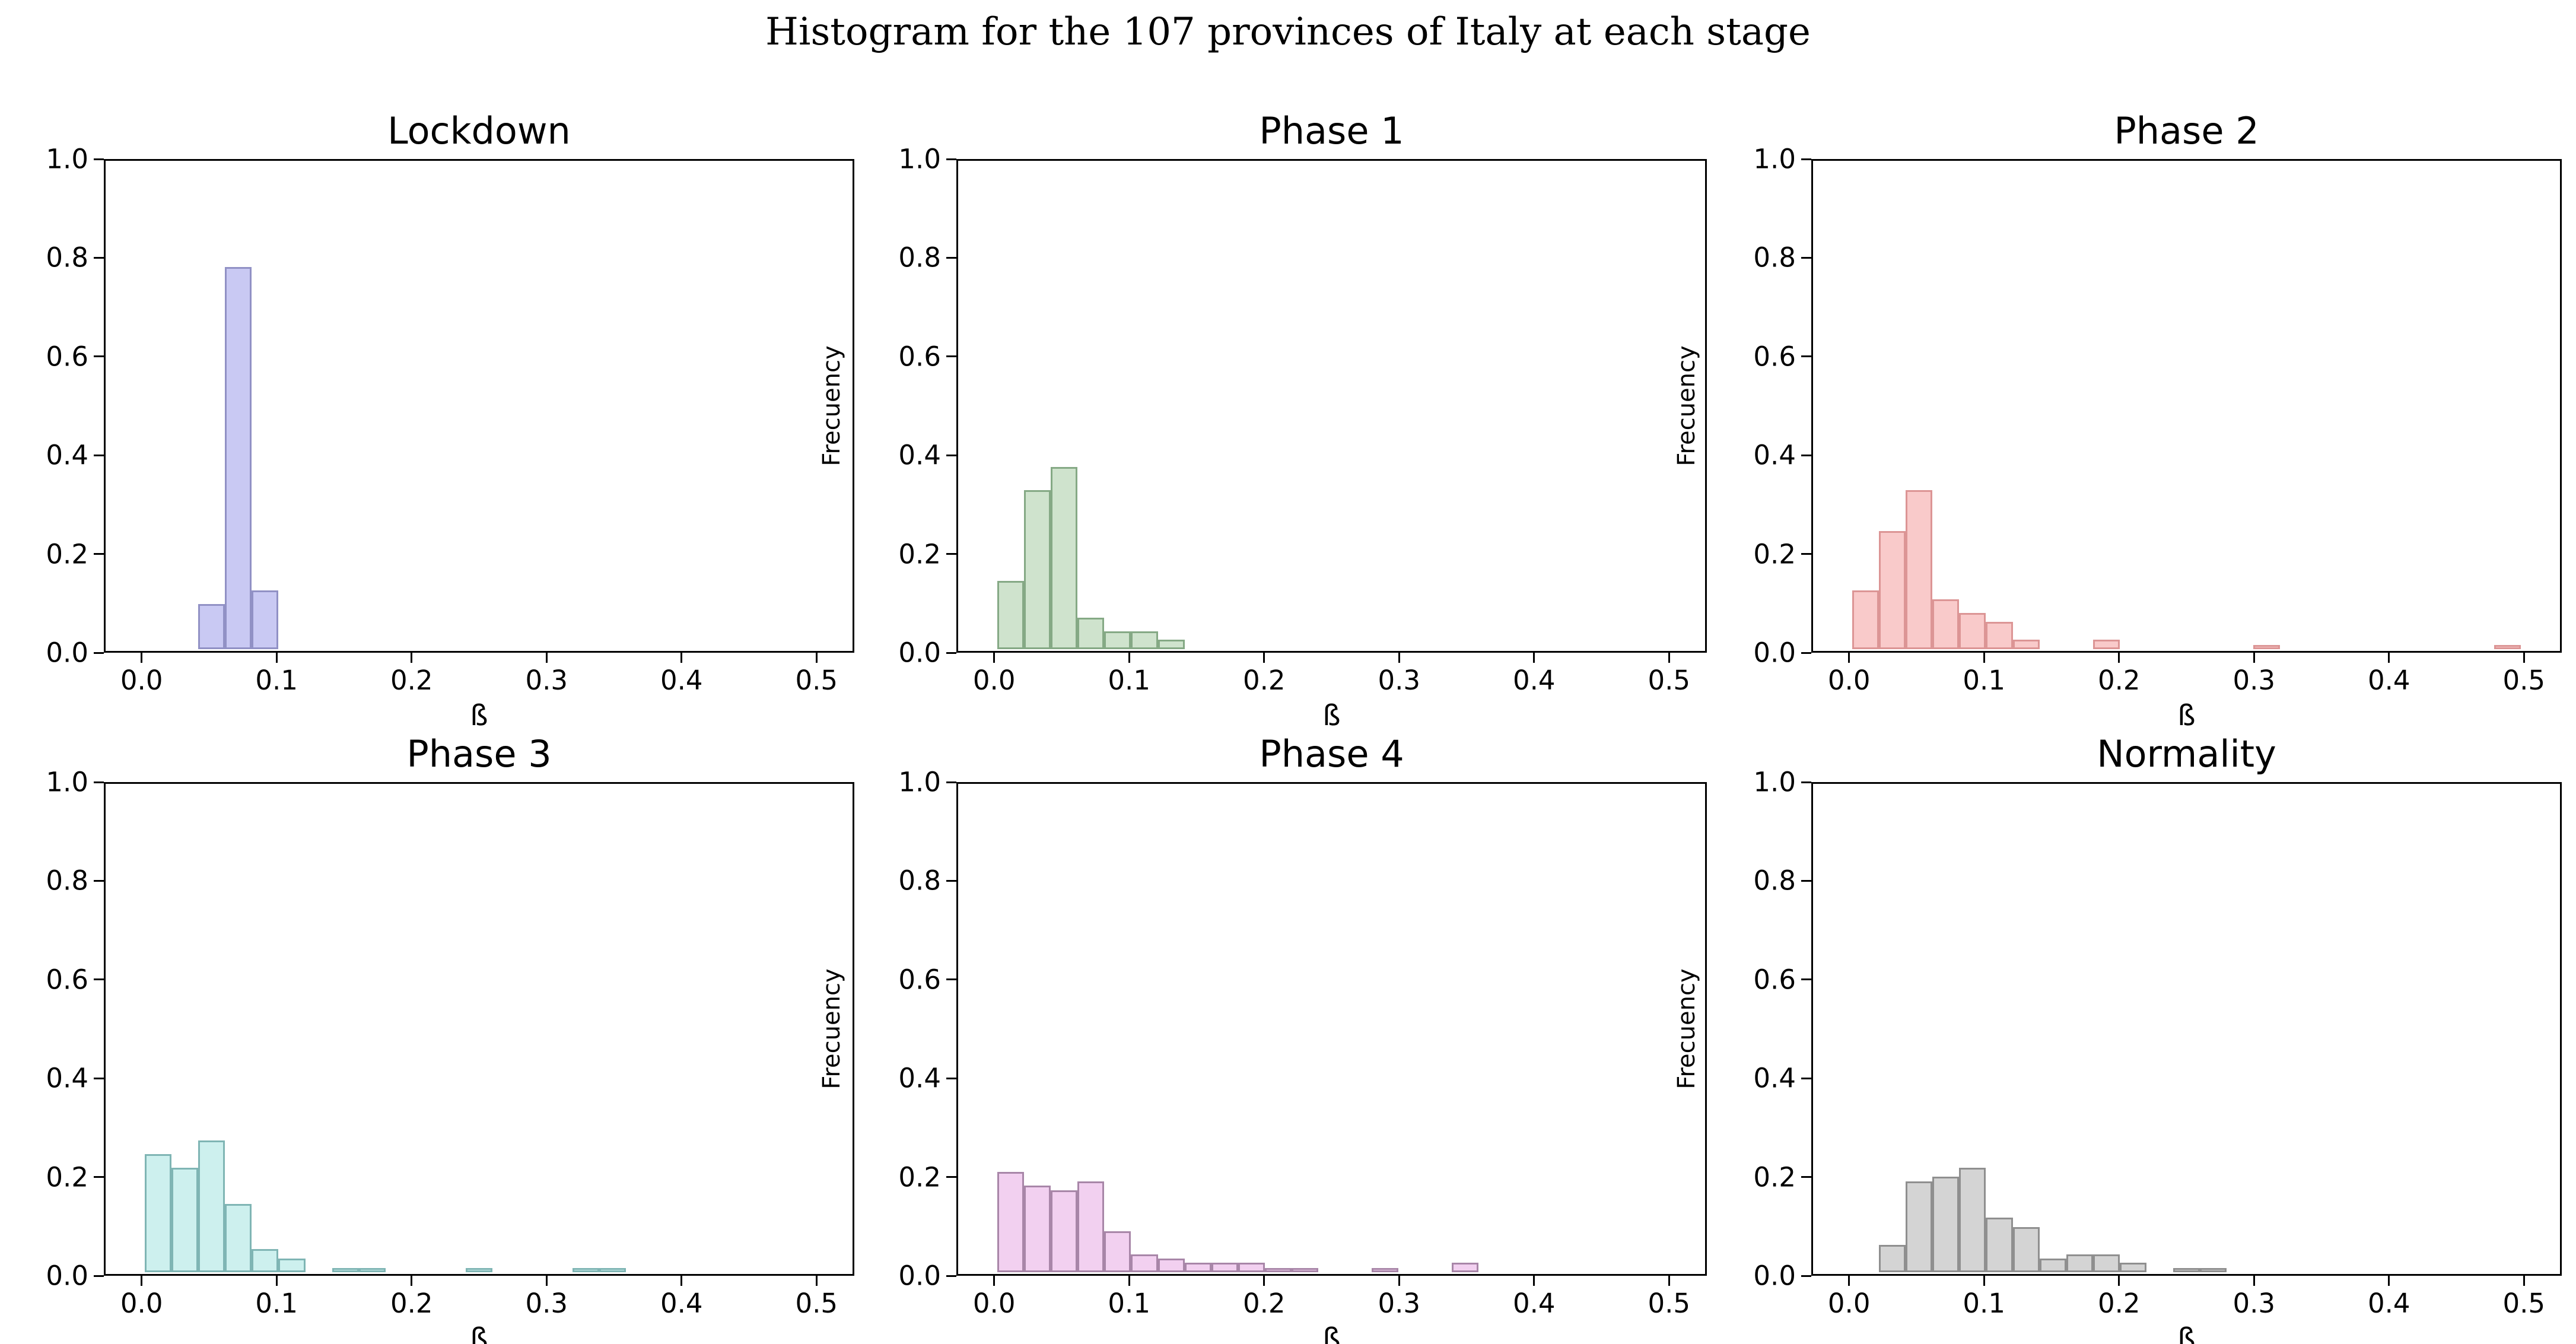 The width and height of the screenshot is (2576, 1344). I want to click on y-tick-label: 0.0, so click(919, 1276).